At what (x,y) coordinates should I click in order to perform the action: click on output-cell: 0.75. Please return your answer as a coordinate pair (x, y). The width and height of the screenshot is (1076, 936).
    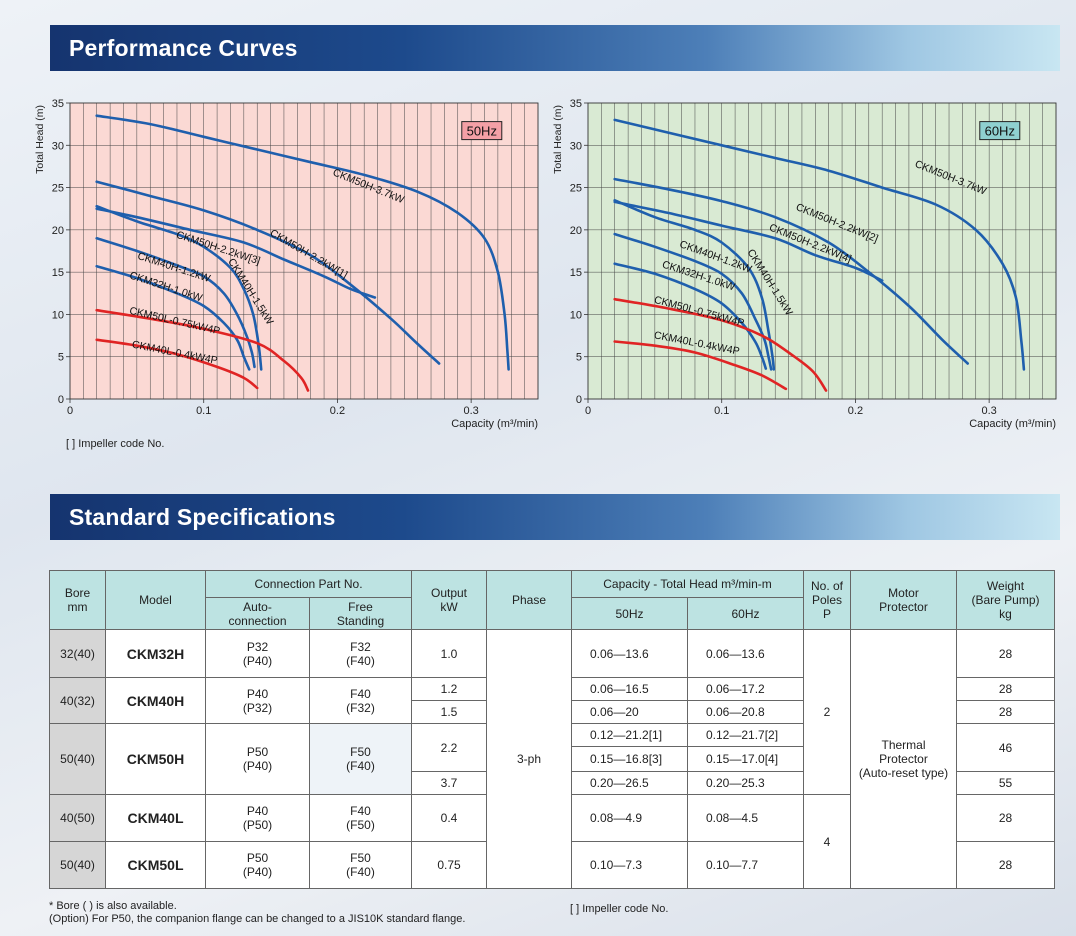
    Looking at the image, I should click on (449, 865).